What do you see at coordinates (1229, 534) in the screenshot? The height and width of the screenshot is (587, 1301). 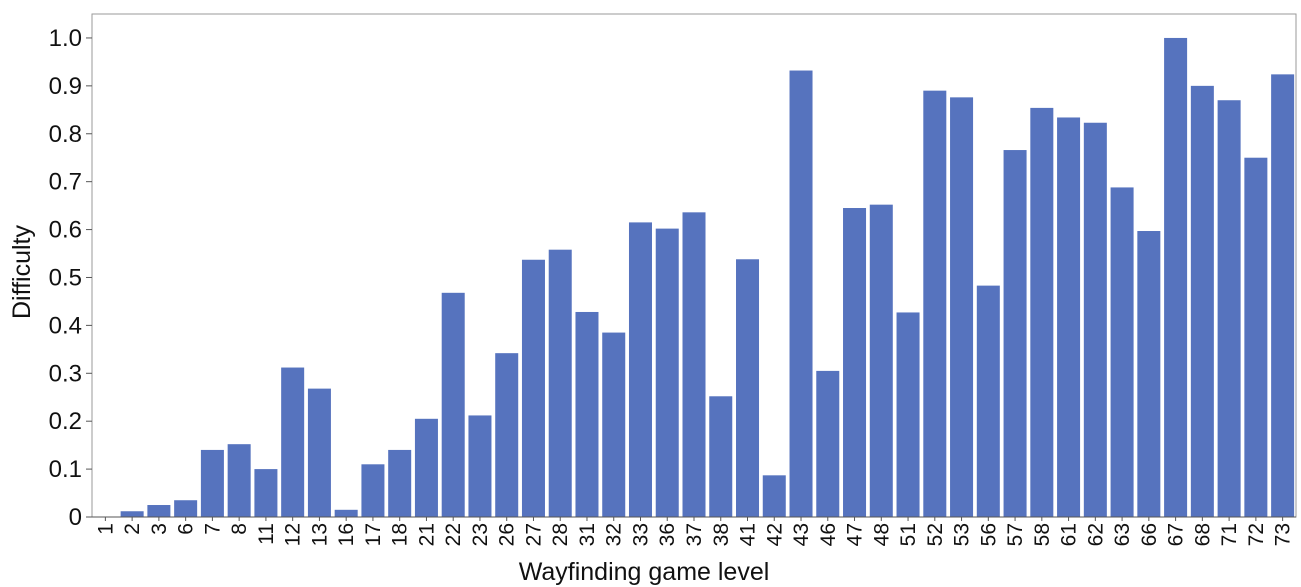 I see `x-tick-label: 71` at bounding box center [1229, 534].